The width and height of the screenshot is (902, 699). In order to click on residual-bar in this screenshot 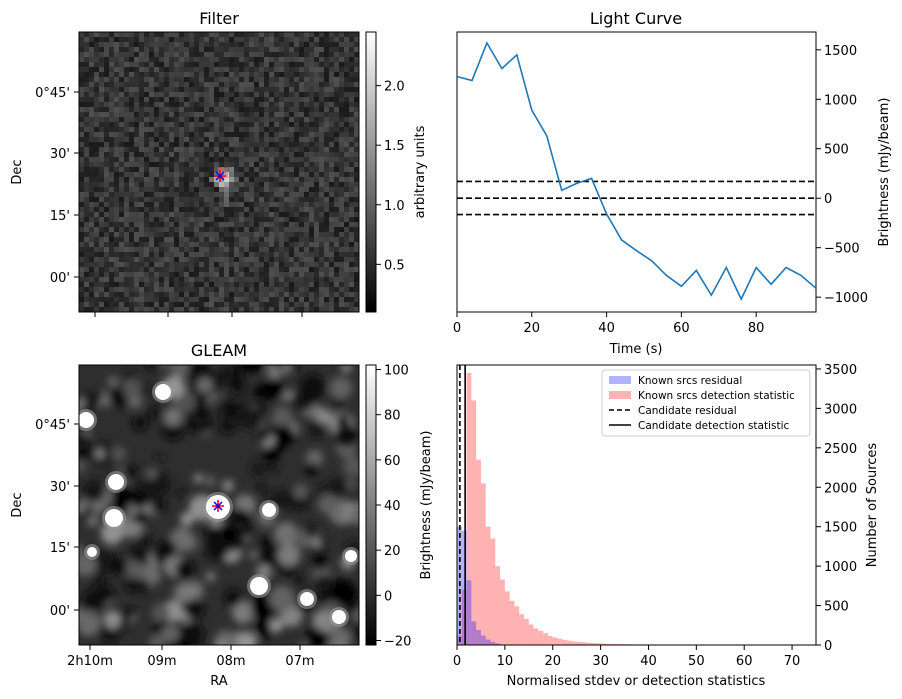, I will do `click(498, 644)`.